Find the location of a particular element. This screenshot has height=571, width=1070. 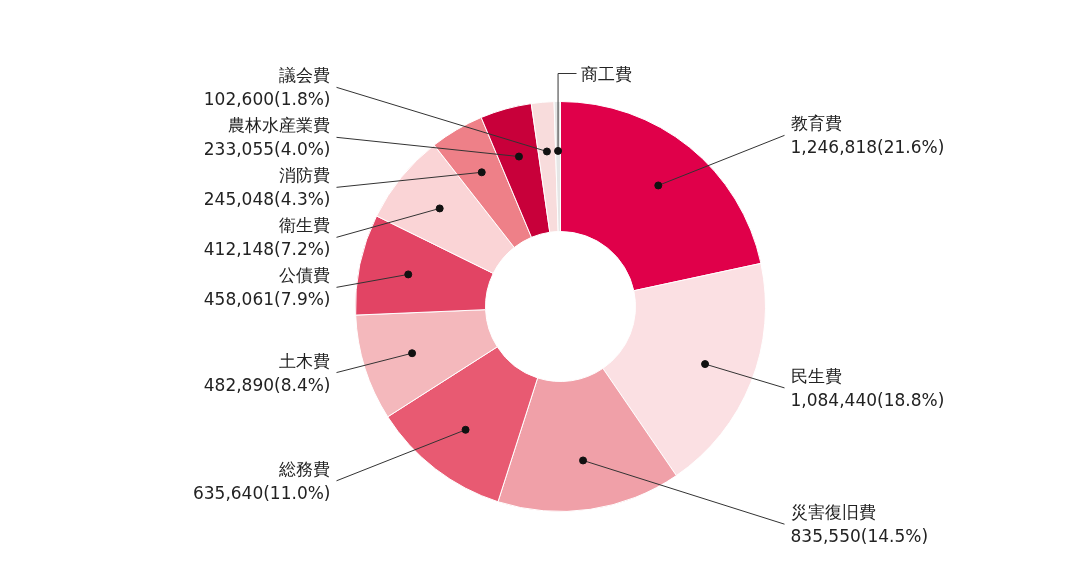

slice-label: 商工費 is located at coordinates (606, 73).